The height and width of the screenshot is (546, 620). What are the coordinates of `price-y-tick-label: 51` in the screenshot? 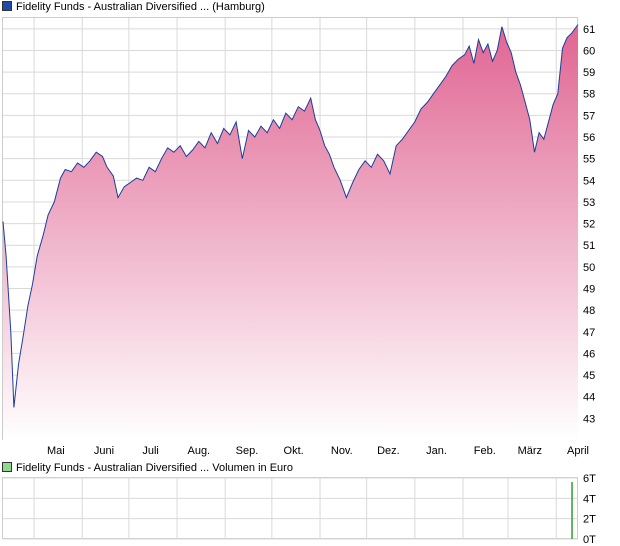 It's located at (589, 246).